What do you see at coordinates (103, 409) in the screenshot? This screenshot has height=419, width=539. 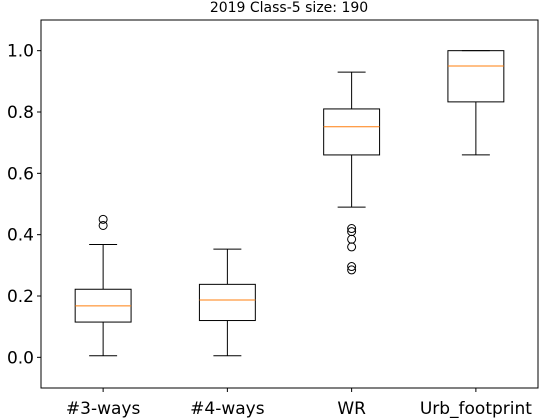 I see `x-tick-label: #3-ways` at bounding box center [103, 409].